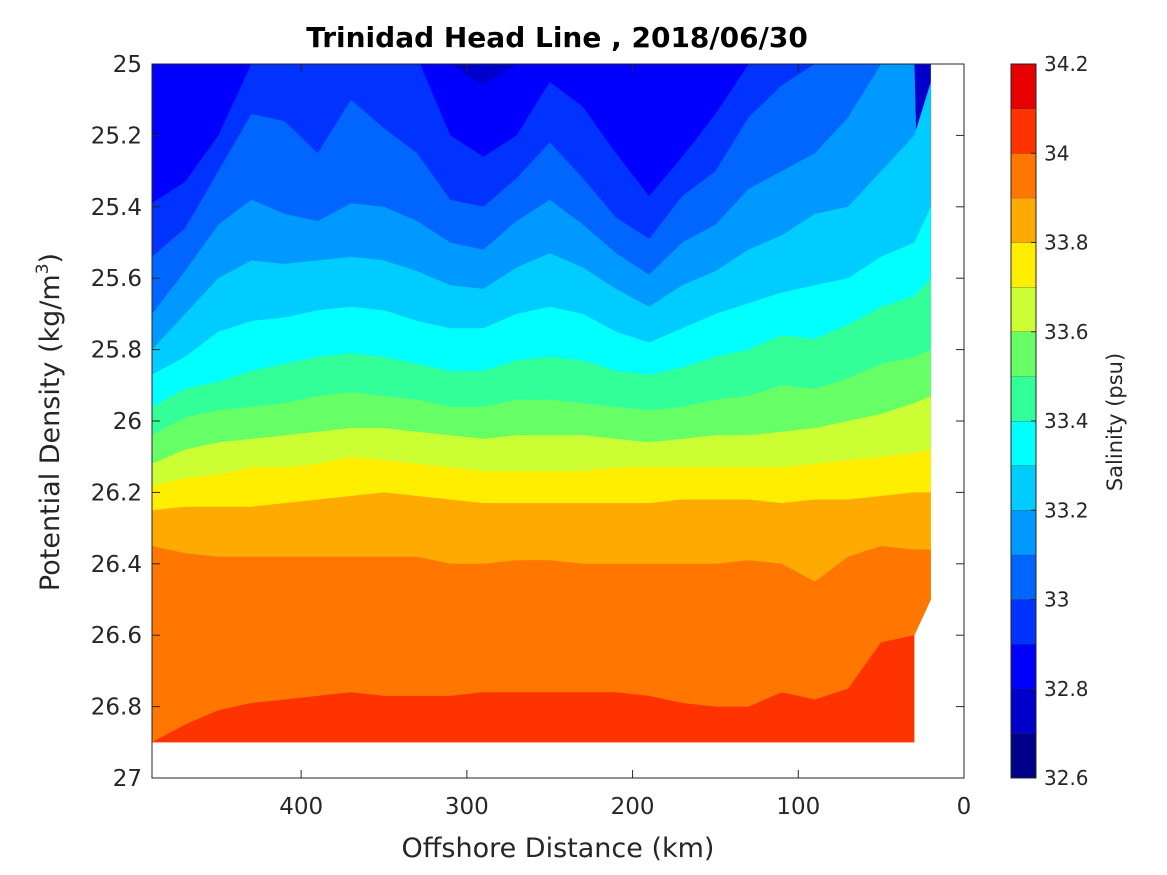 This screenshot has width=1167, height=875. What do you see at coordinates (467, 807) in the screenshot?
I see `x-tick-label: 300` at bounding box center [467, 807].